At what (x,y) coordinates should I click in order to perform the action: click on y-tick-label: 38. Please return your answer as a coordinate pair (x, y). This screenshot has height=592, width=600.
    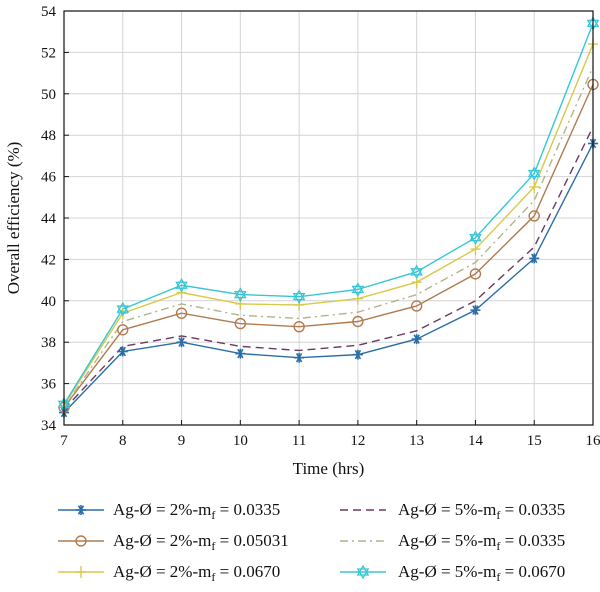
    Looking at the image, I should click on (48, 343).